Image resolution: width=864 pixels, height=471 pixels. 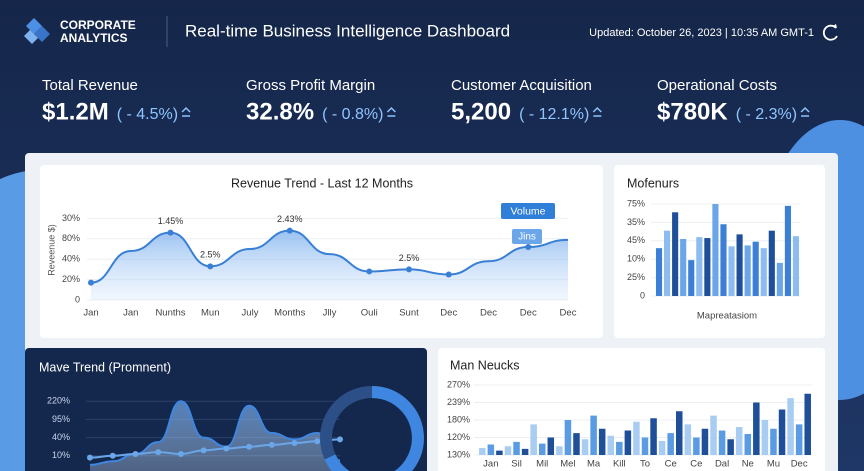 I want to click on x-tick-label: Sil, so click(x=516, y=464).